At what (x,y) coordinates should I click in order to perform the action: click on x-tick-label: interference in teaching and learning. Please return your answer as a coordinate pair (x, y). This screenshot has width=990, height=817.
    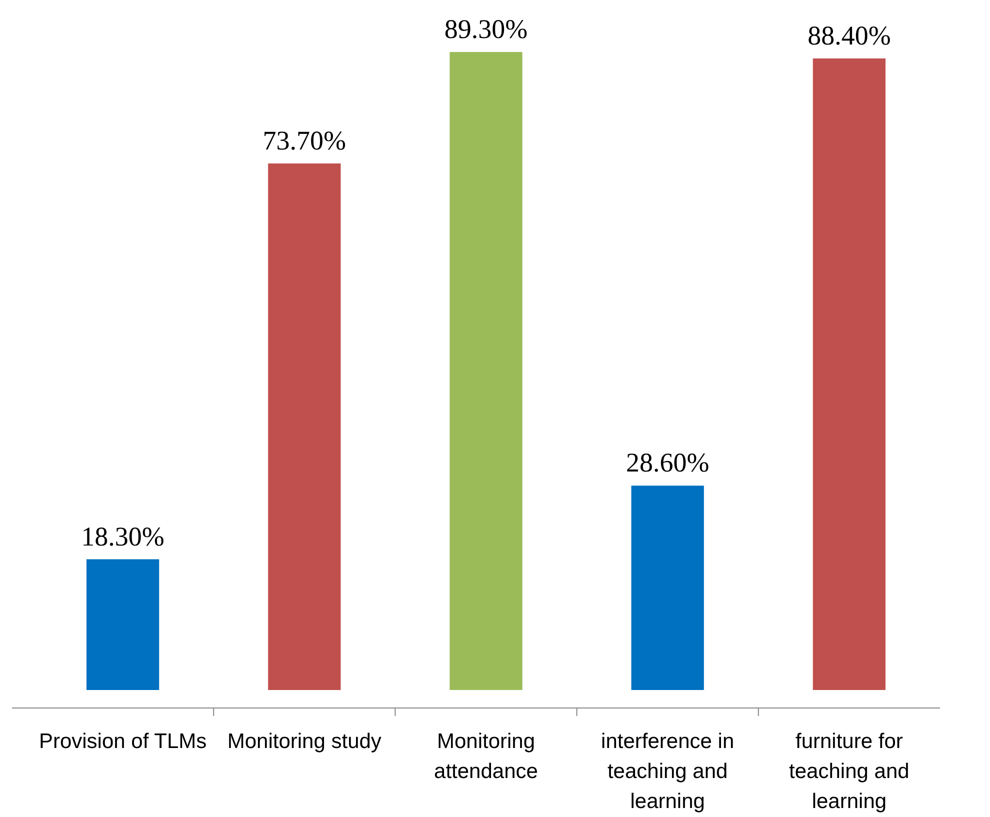
    Looking at the image, I should click on (667, 771).